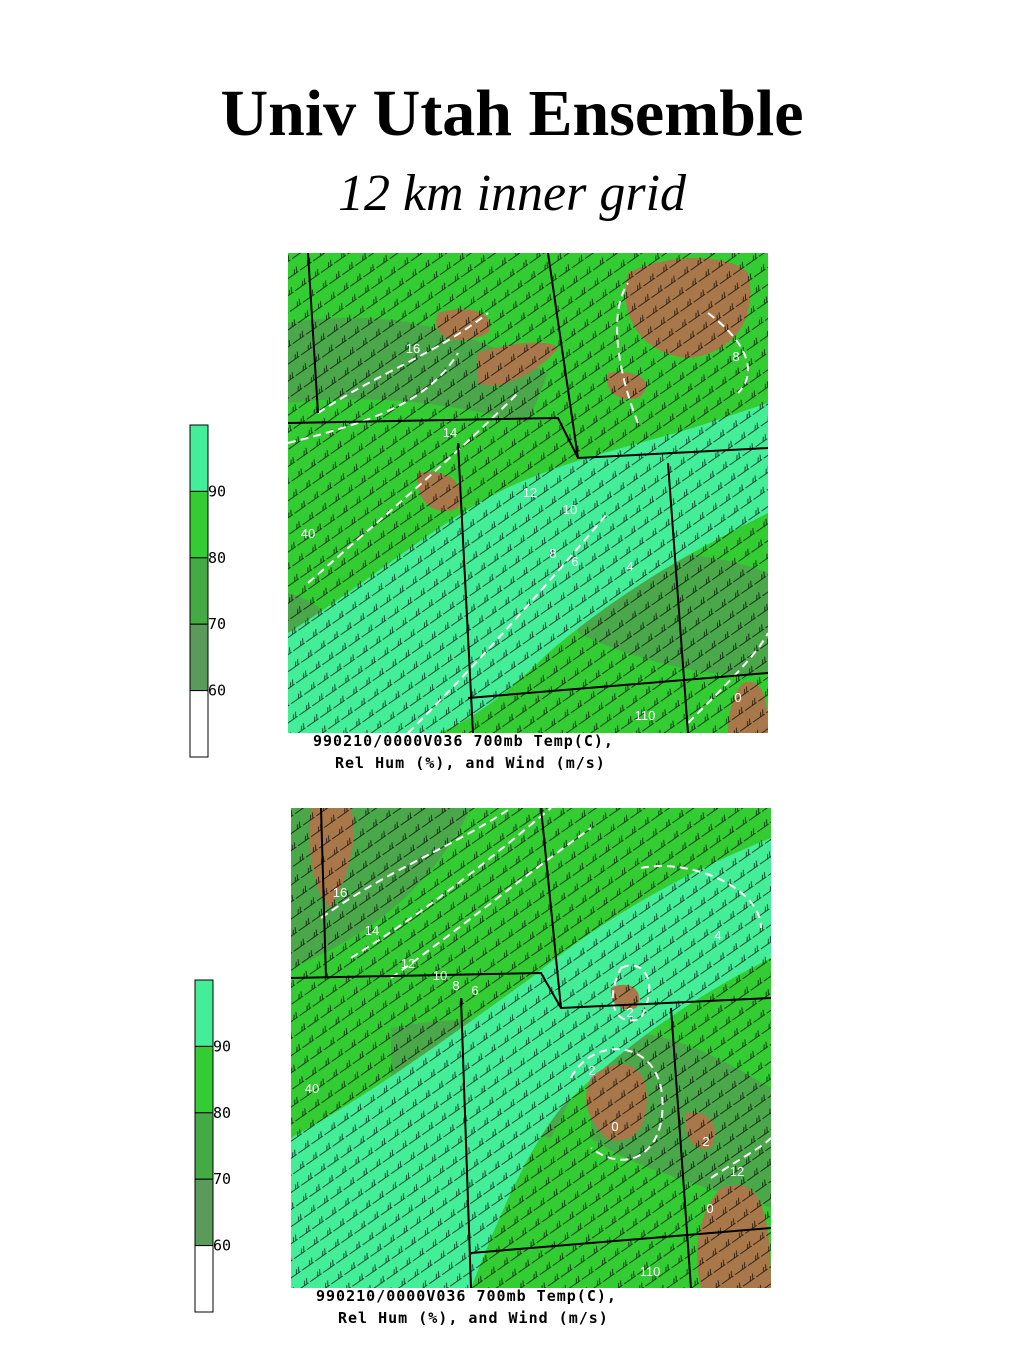 Image resolution: width=1024 pixels, height=1365 pixels. Describe the element at coordinates (511, 113) in the screenshot. I see `title: Univ Utah Ensemble` at that location.